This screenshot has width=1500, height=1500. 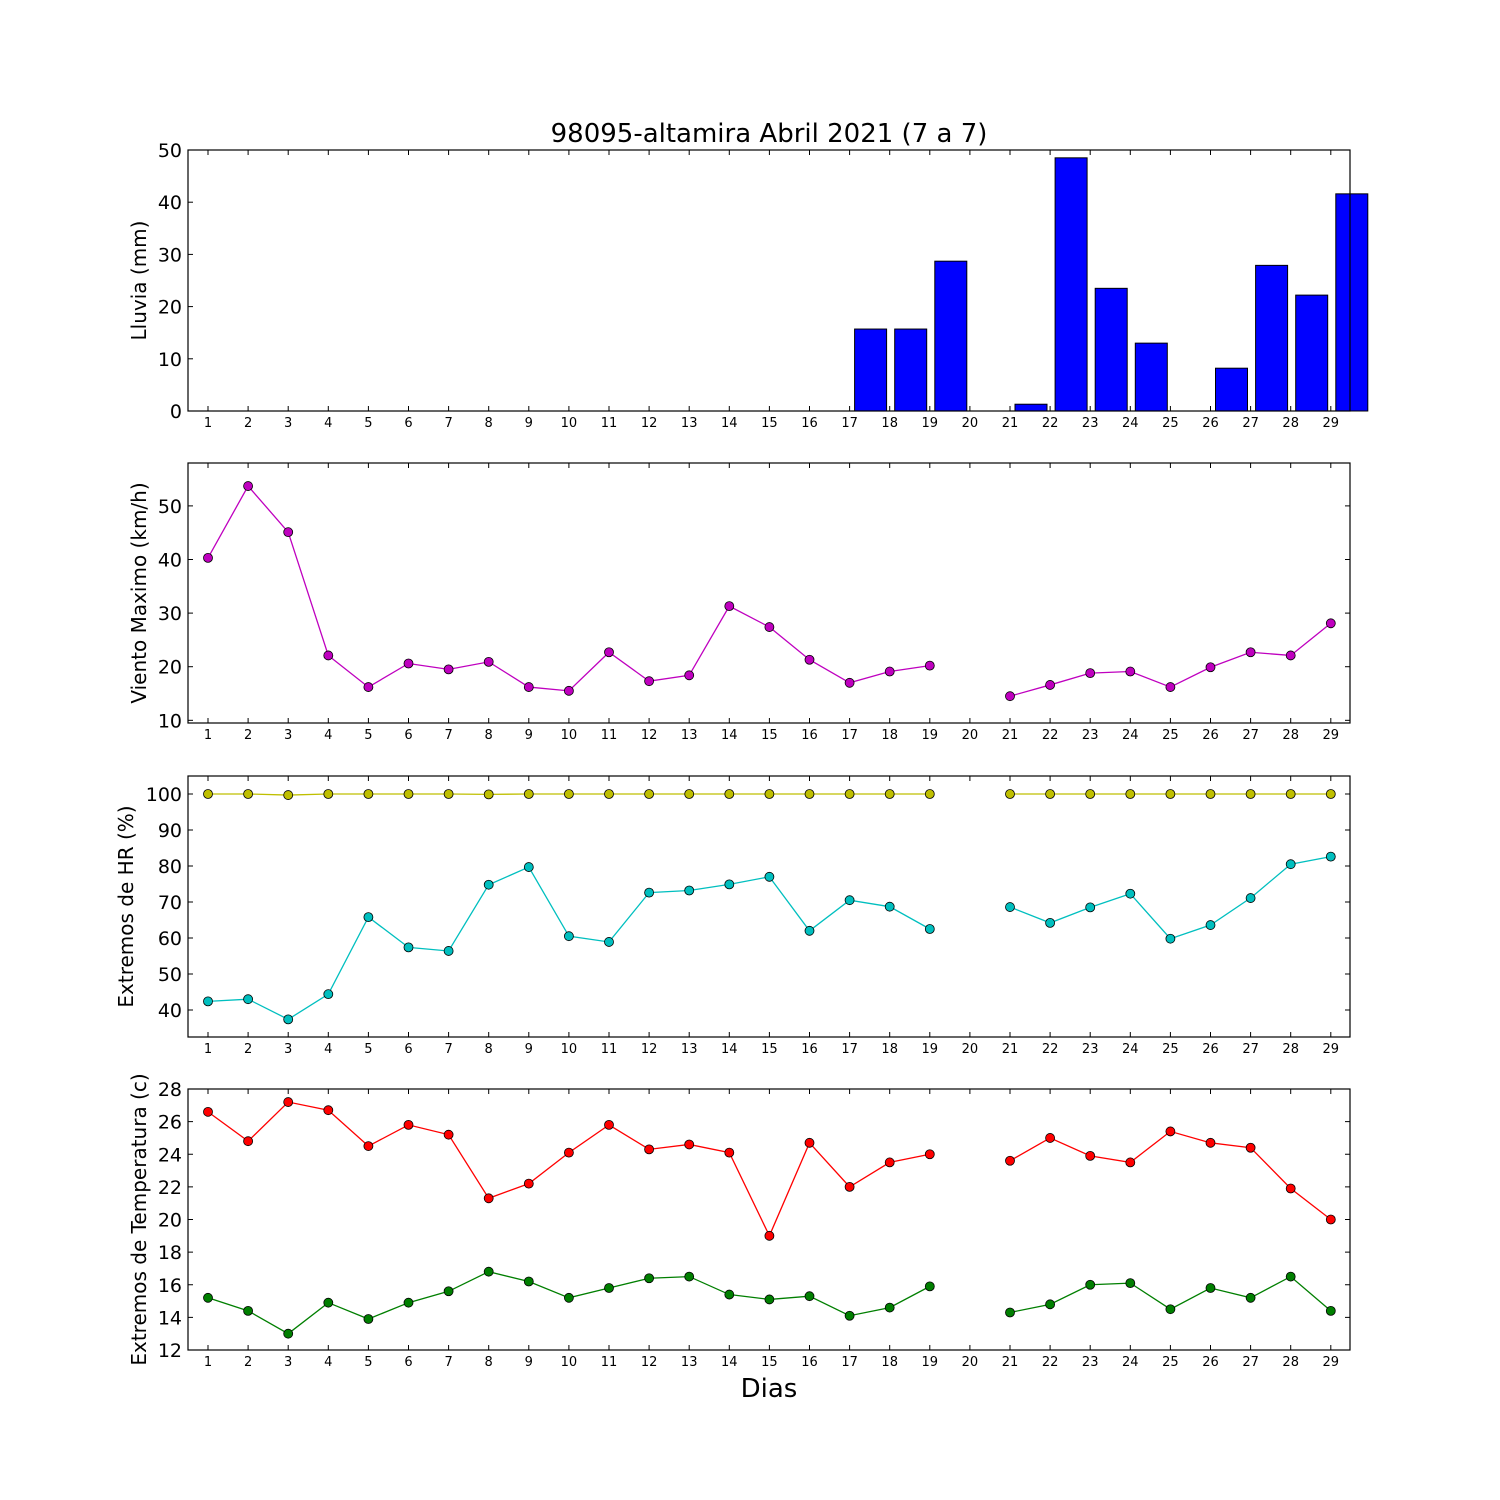 What do you see at coordinates (170, 867) in the screenshot?
I see `y-tick-label: 80` at bounding box center [170, 867].